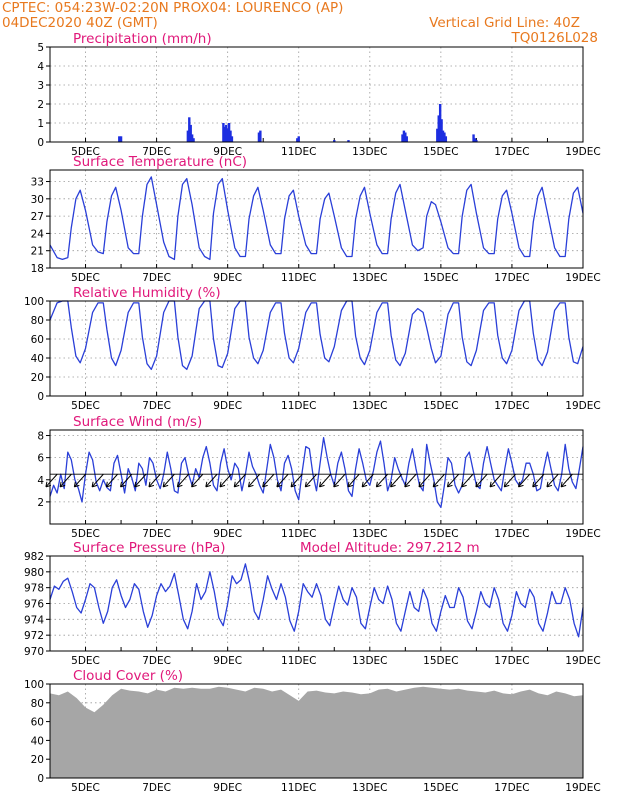 The image size is (618, 800). What do you see at coordinates (137, 422) in the screenshot?
I see `panel-title: Surface Wind (m/s)` at bounding box center [137, 422].